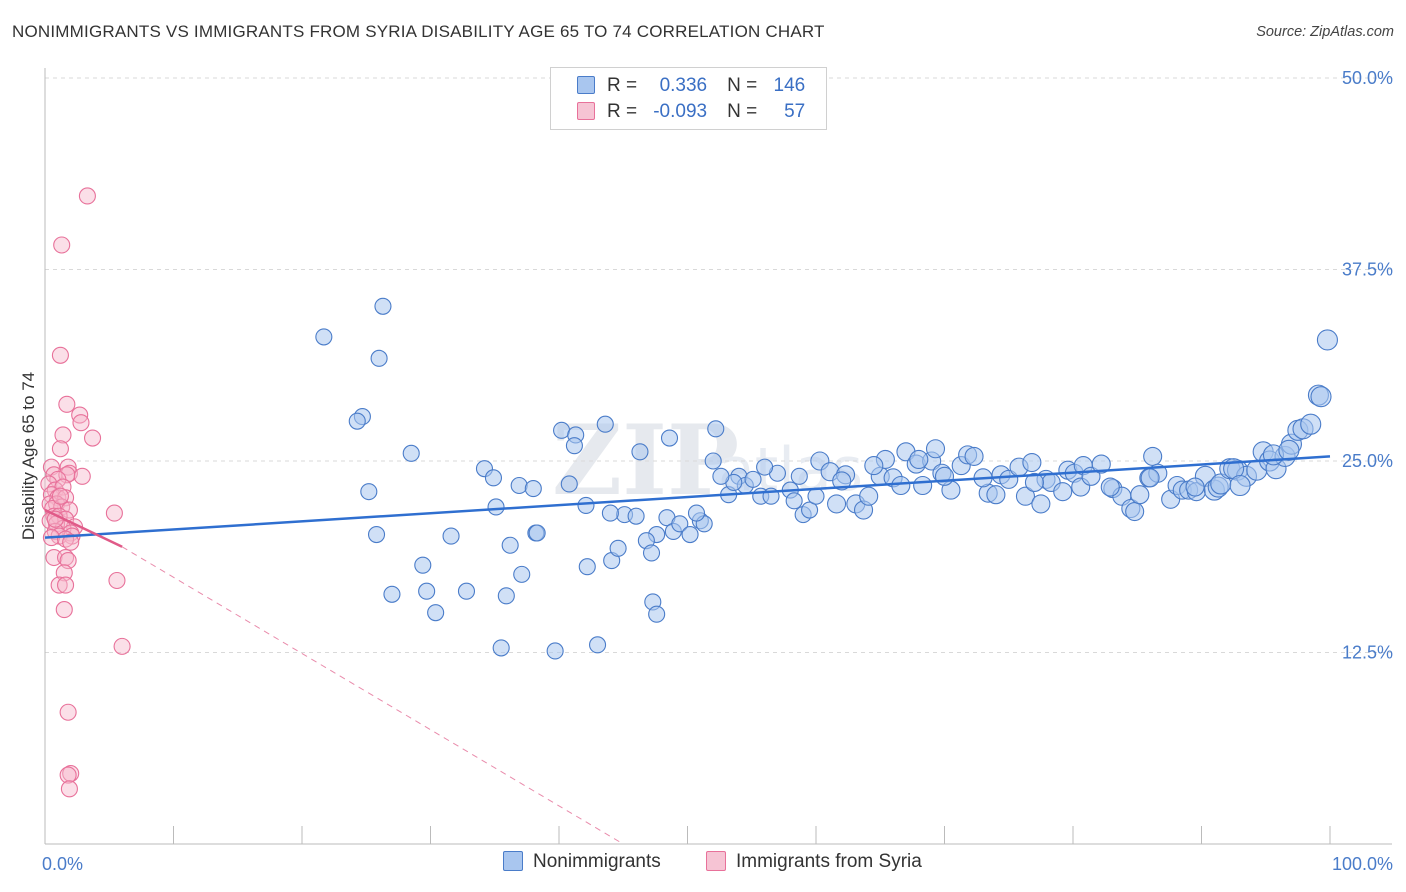 This screenshot has height=892, width=1406. Describe the element at coordinates (691, 87) in the screenshot. I see `legend-row-nonimmigrants: R = 0.336 N = 146` at that location.